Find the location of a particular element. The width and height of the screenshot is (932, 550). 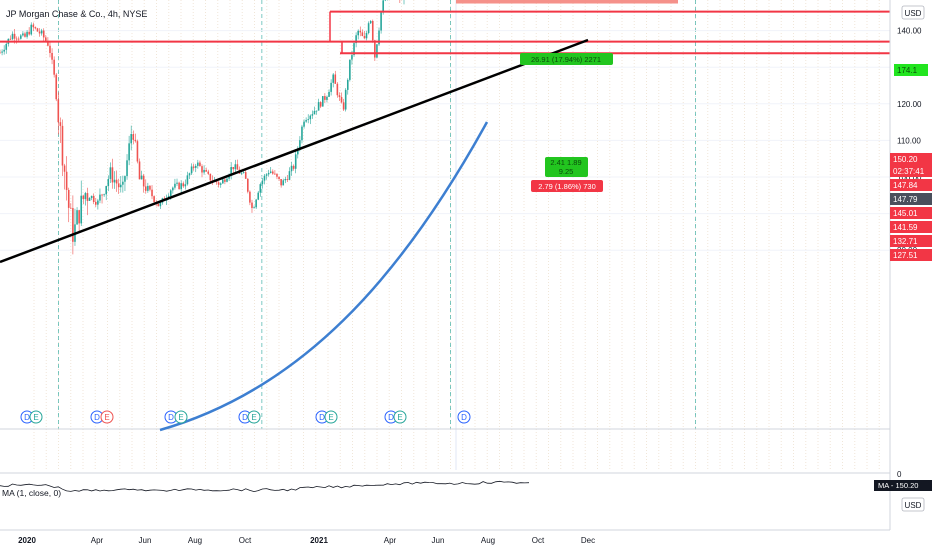

tag-t3: 174.1 is located at coordinates (911, 70).